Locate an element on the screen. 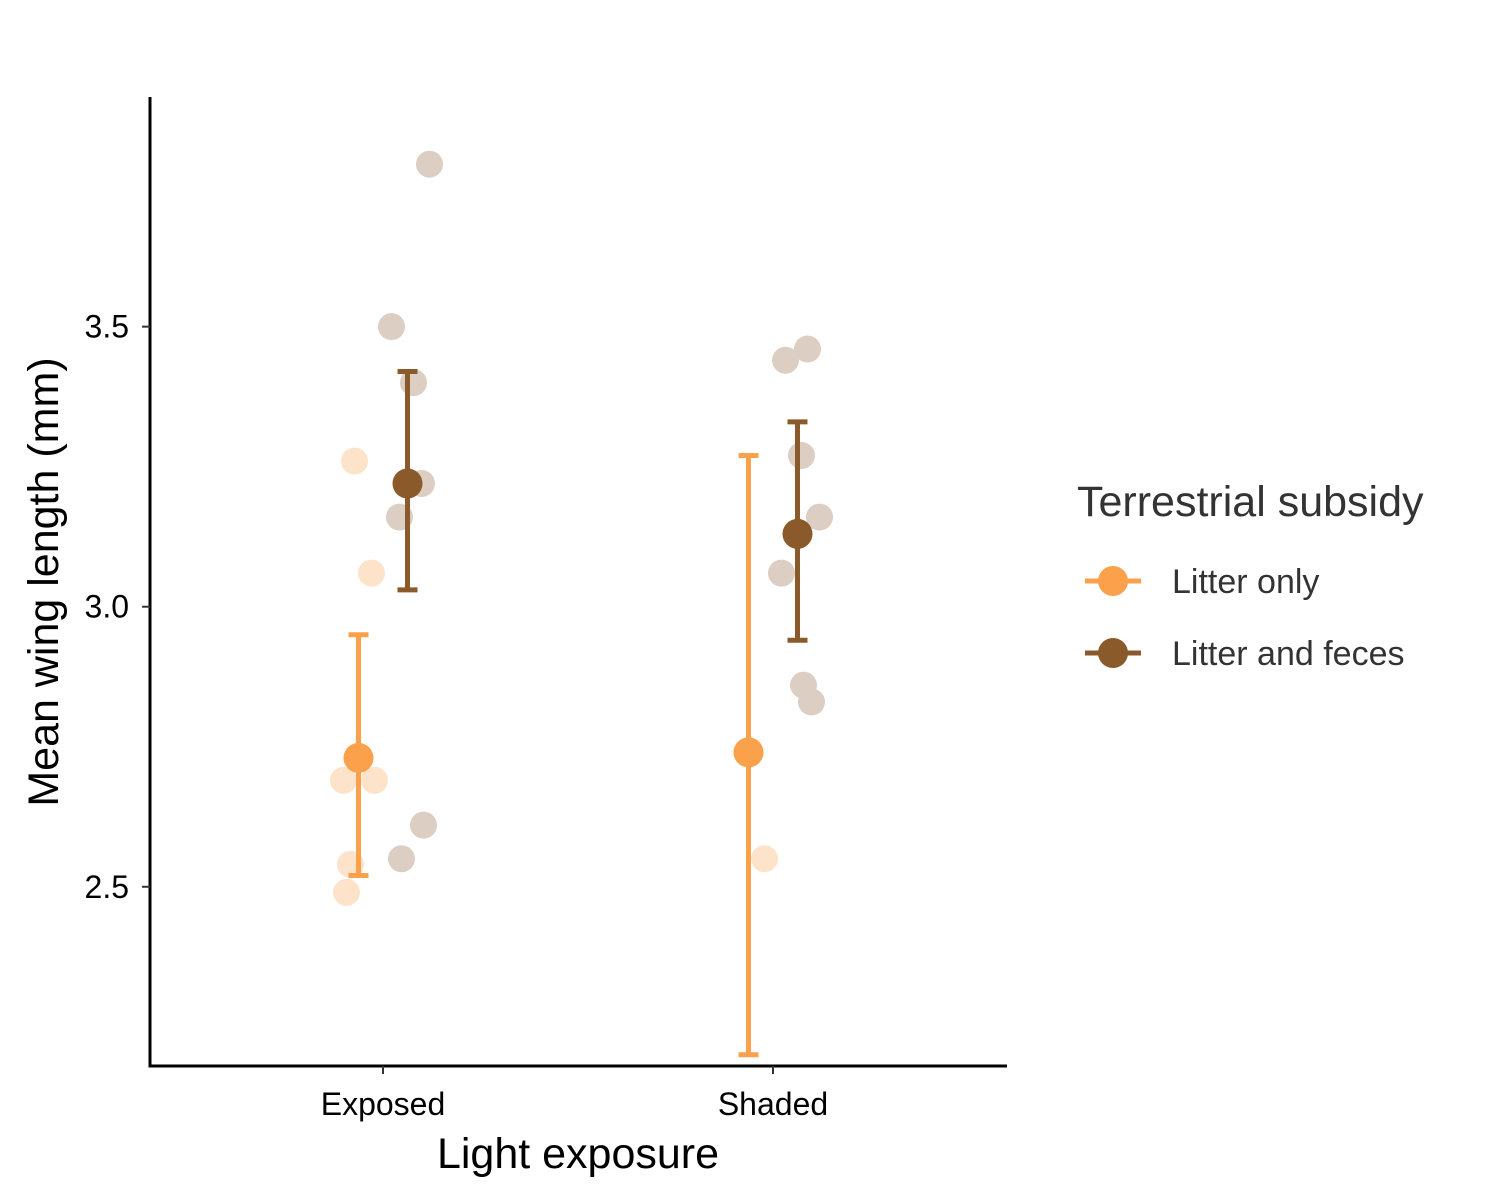 The height and width of the screenshot is (1200, 1500). y-tick-label: 3.5 is located at coordinates (107, 327).